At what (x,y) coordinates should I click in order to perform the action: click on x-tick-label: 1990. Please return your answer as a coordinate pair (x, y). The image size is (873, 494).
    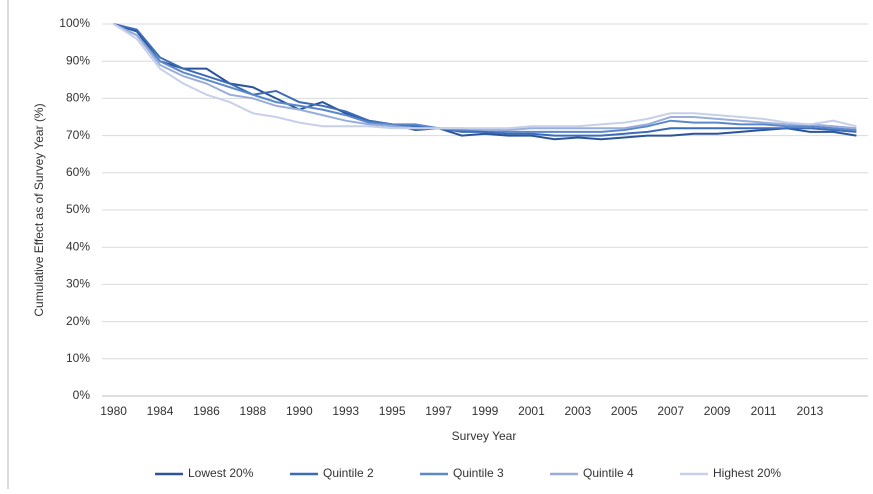
    Looking at the image, I should click on (299, 411).